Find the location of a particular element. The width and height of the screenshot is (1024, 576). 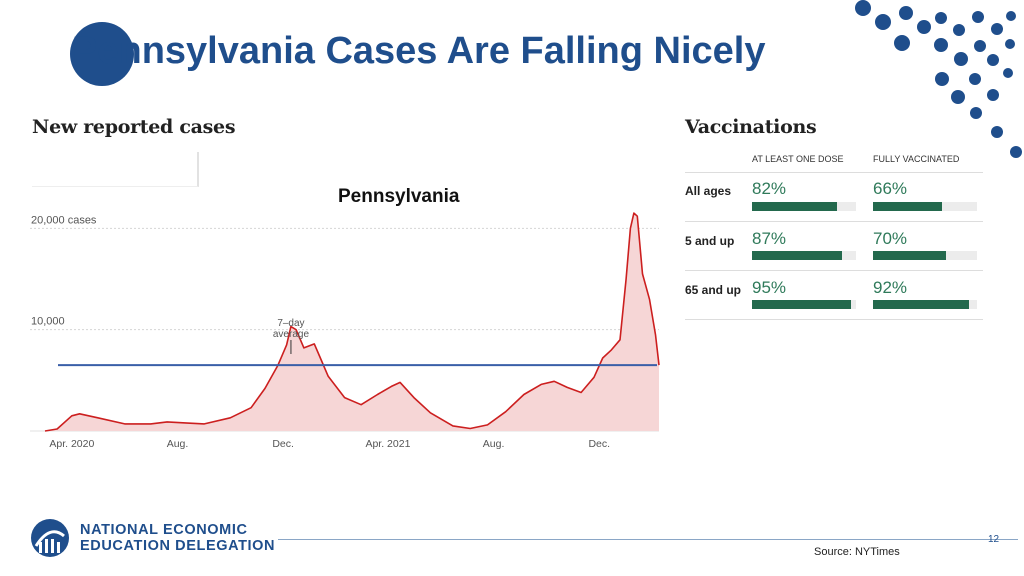

bar-track-fully-5-and-up is located at coordinates (925, 255).